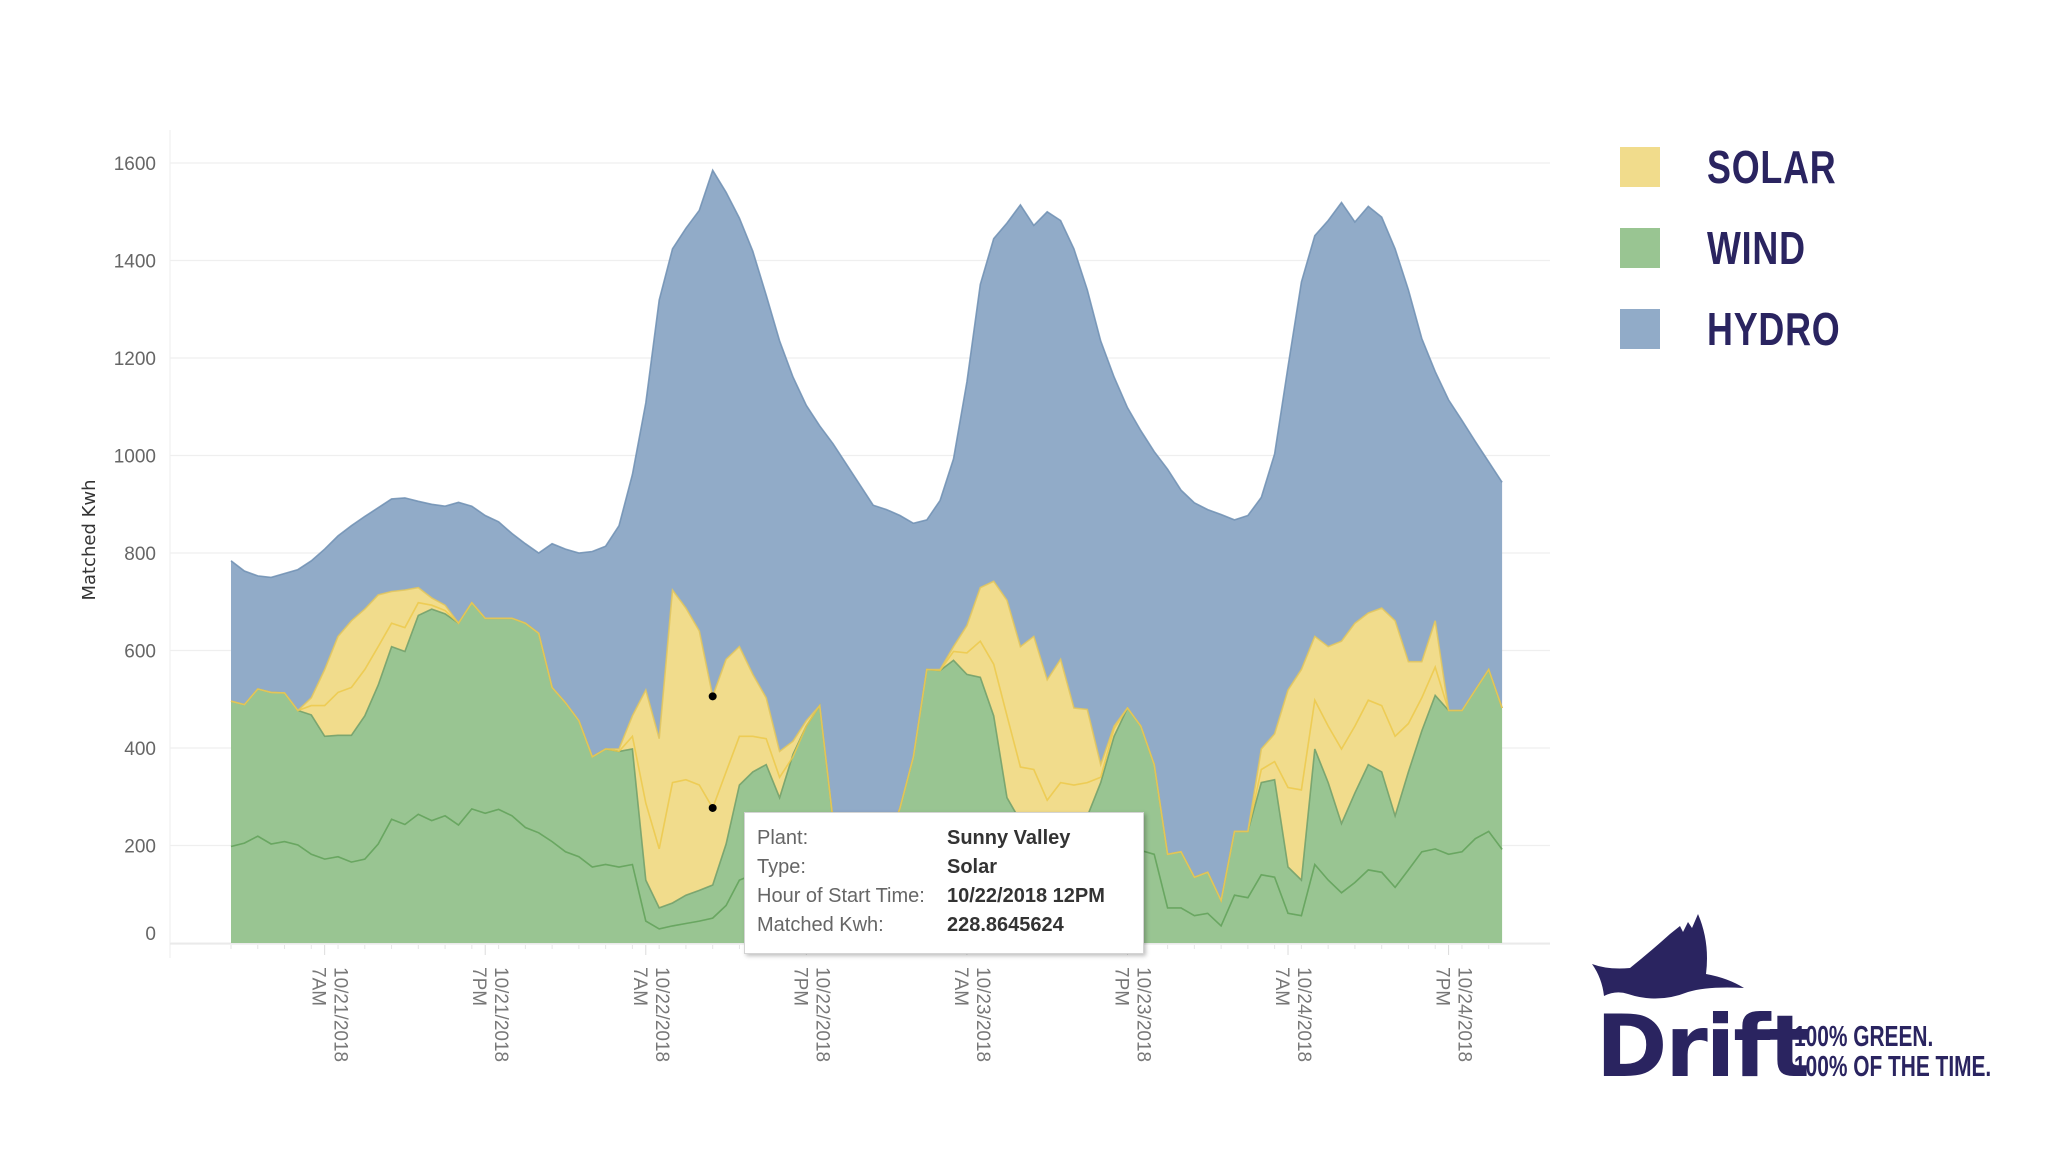  I want to click on bird-icon, so click(1668, 956).